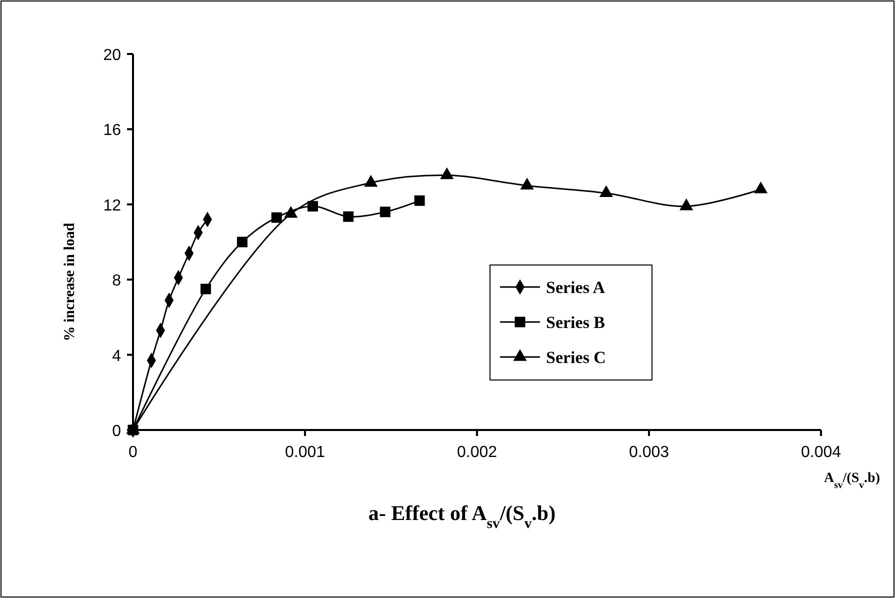 This screenshot has height=598, width=895. What do you see at coordinates (117, 281) in the screenshot?
I see `y-tick-label: 8` at bounding box center [117, 281].